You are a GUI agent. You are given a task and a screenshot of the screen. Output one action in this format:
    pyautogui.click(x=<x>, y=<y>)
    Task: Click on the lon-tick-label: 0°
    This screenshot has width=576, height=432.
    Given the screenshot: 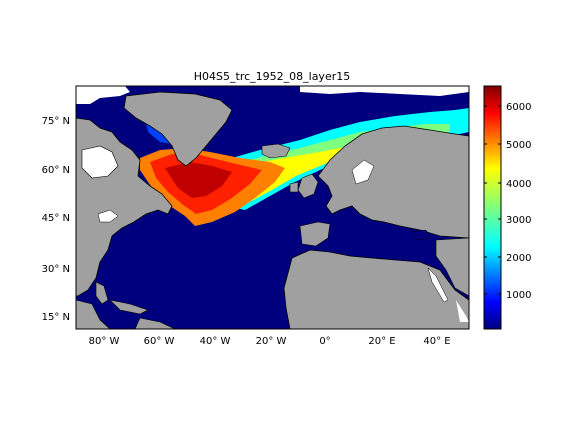 What is the action you would take?
    pyautogui.click(x=324, y=341)
    